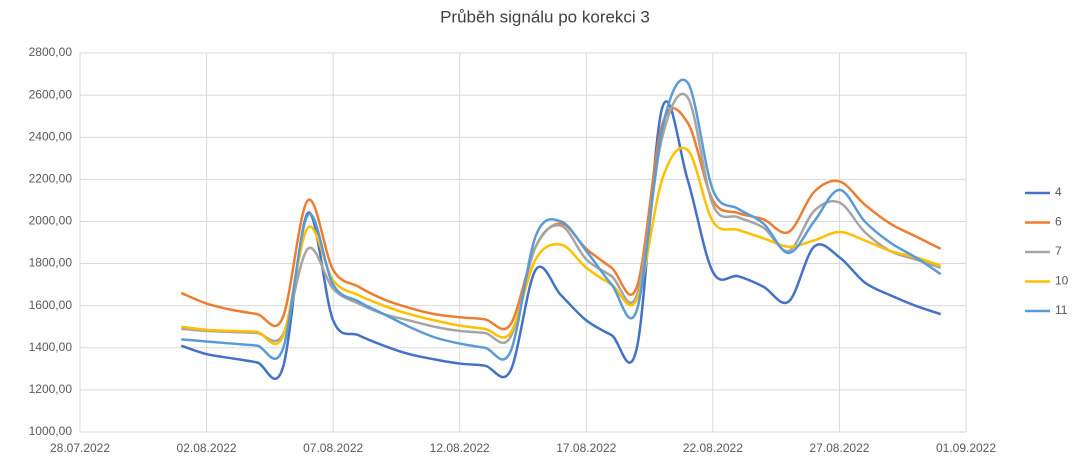  I want to click on x-tick-label: 07.08.2022, so click(333, 448).